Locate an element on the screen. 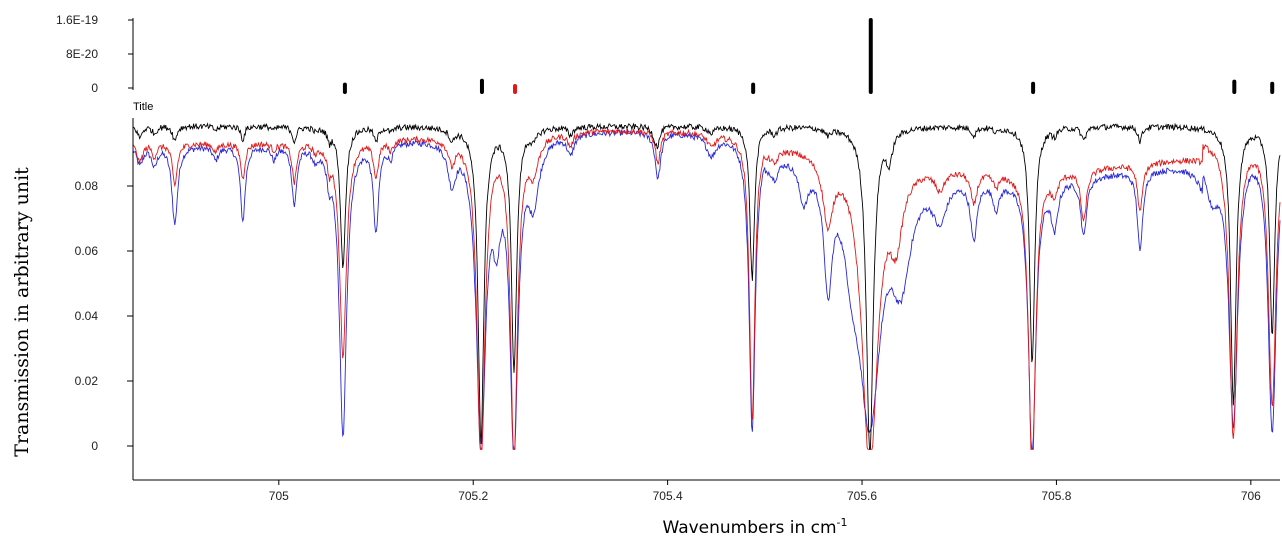 The image size is (1282, 546). panel-title: Title is located at coordinates (143, 107).